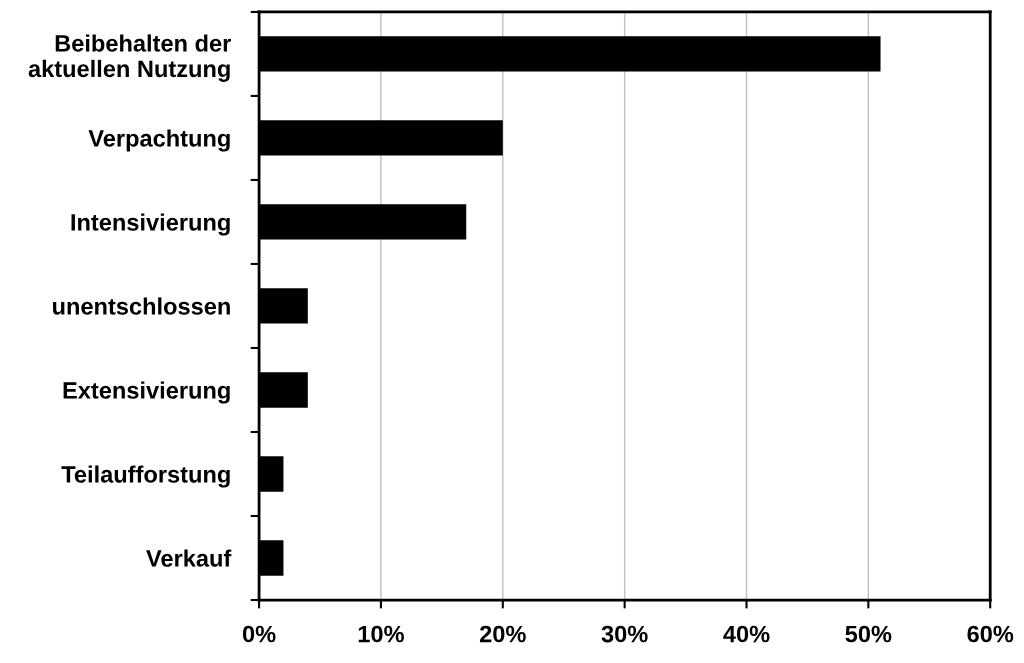  I want to click on x-tick-label: 40%, so click(746, 634).